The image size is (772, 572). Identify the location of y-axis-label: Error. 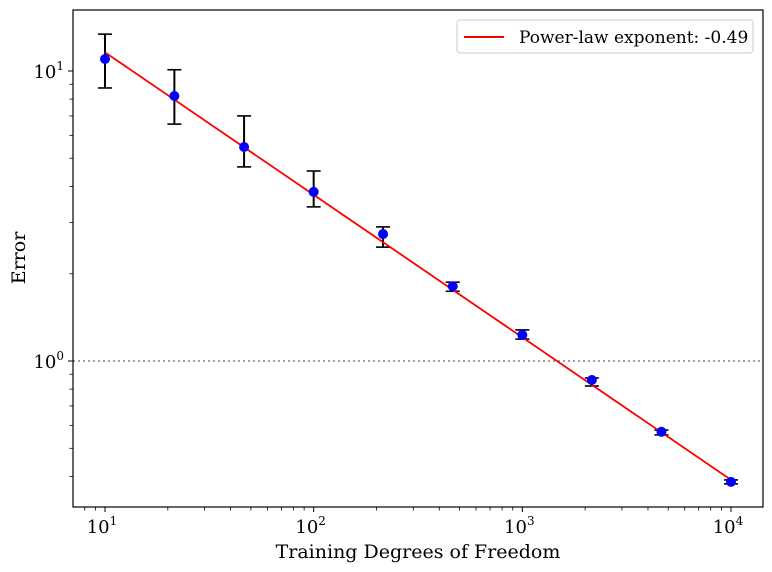
(19, 257).